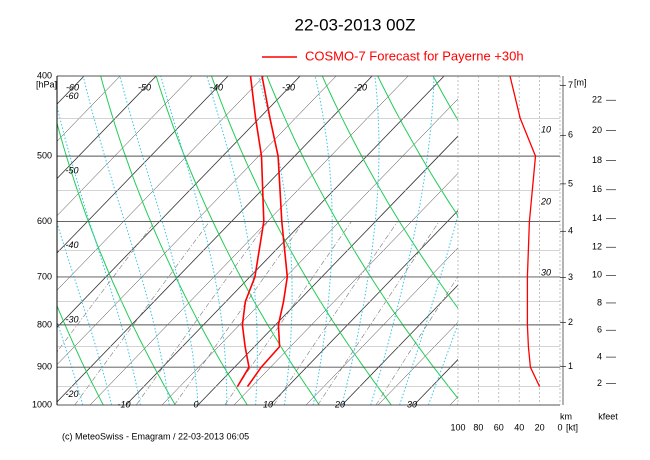 The width and height of the screenshot is (650, 460). I want to click on km-unit: [m], so click(580, 82).